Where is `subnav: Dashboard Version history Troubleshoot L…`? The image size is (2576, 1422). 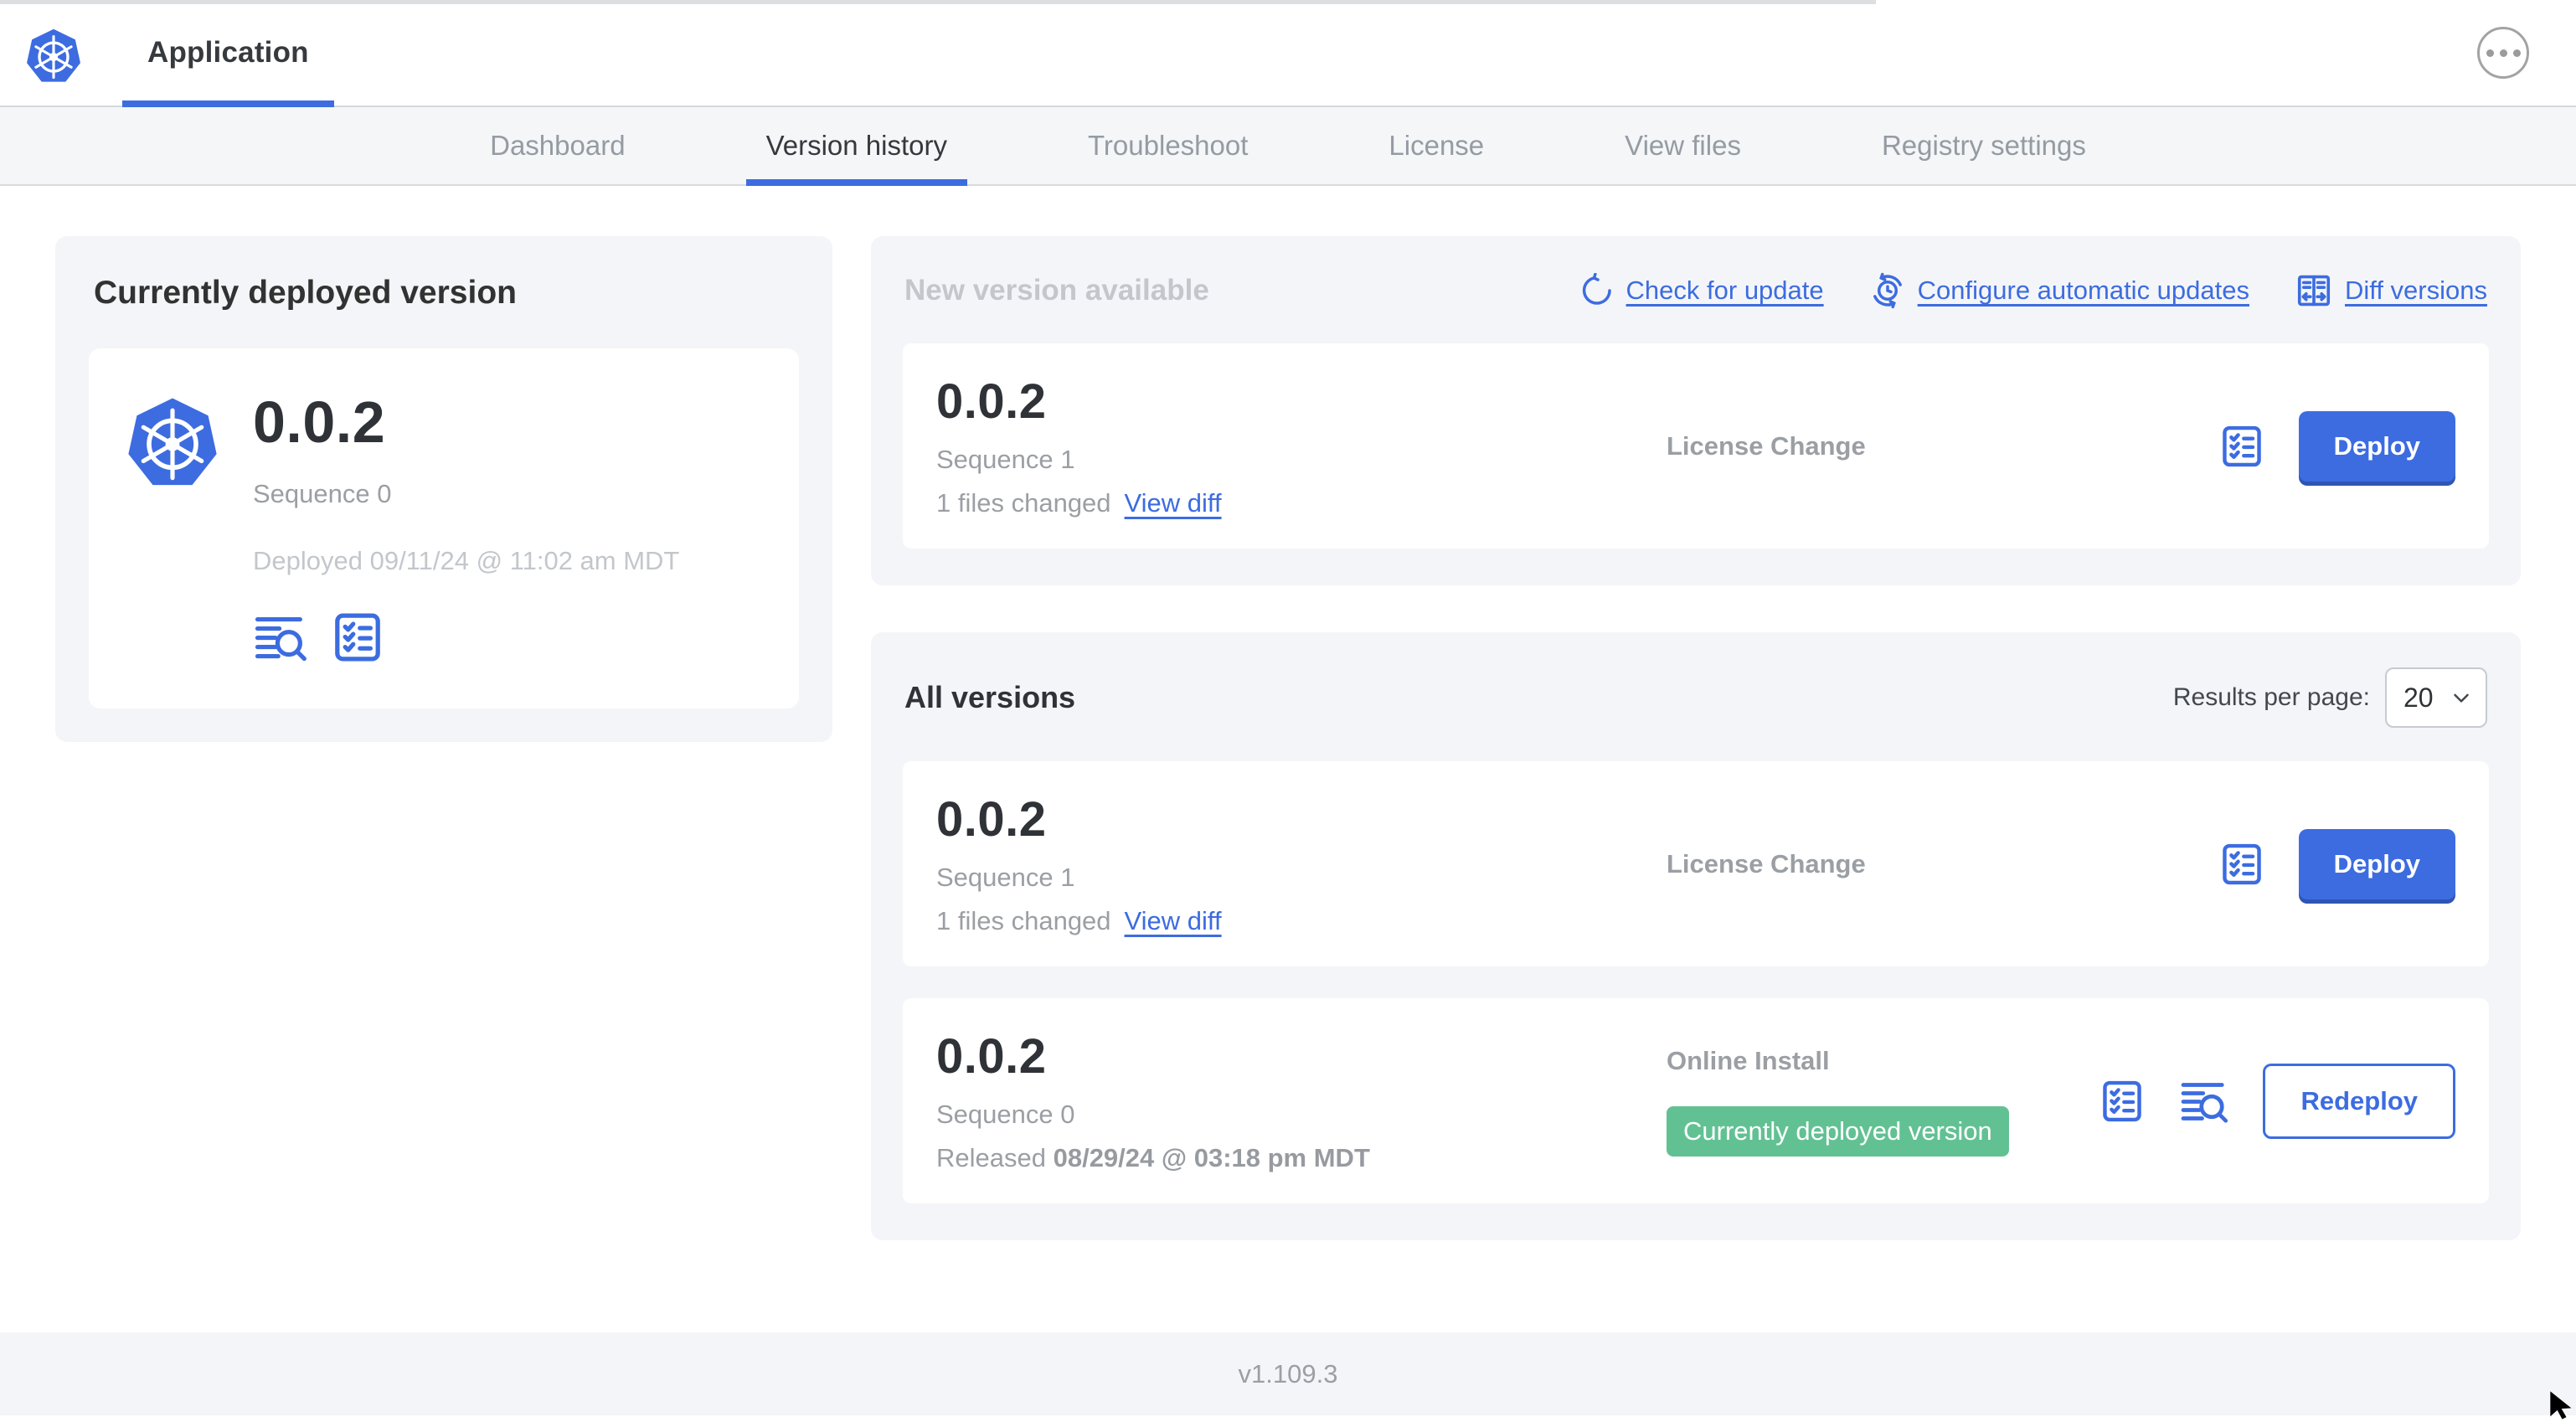
subnav: Dashboard Version history Troubleshoot L… is located at coordinates (1288, 146).